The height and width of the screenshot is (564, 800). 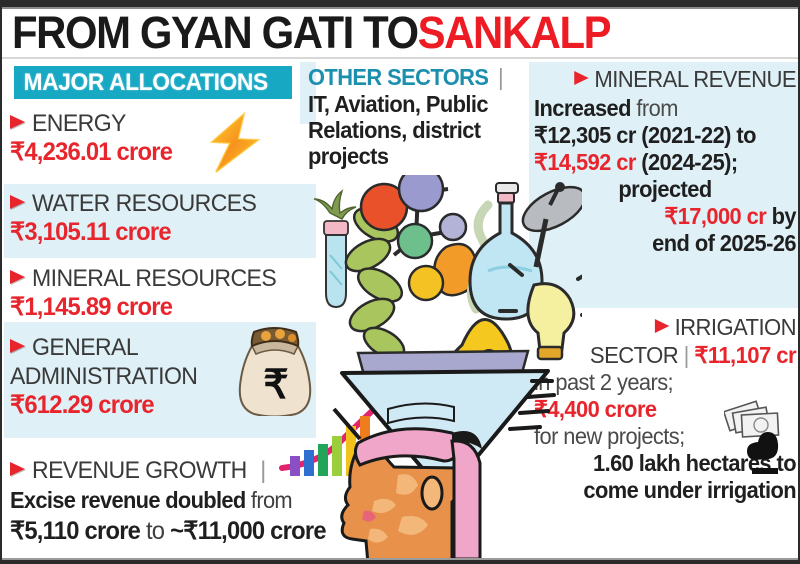 What do you see at coordinates (215, 32) in the screenshot?
I see `page-title-black: FROM GYAN GATI TO` at bounding box center [215, 32].